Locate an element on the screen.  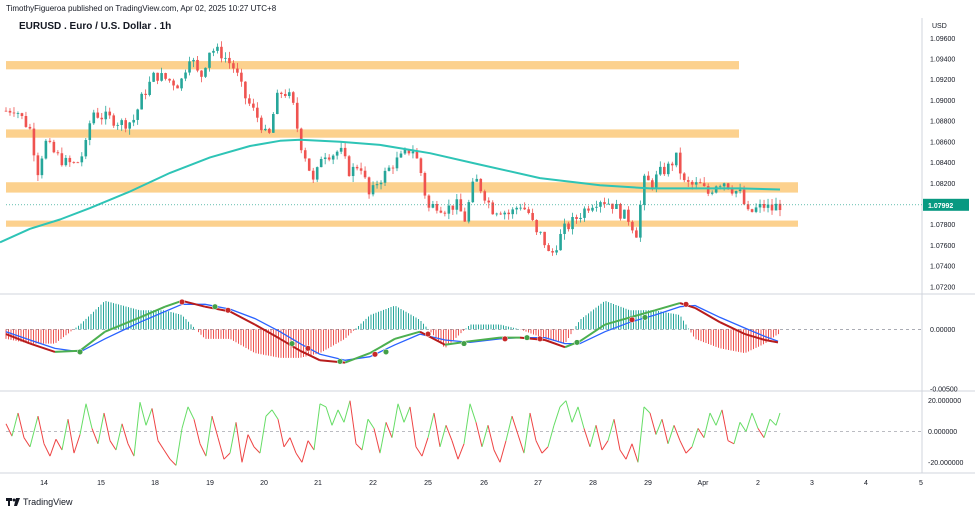
price-tick-label: 1.07800 is located at coordinates (942, 225).